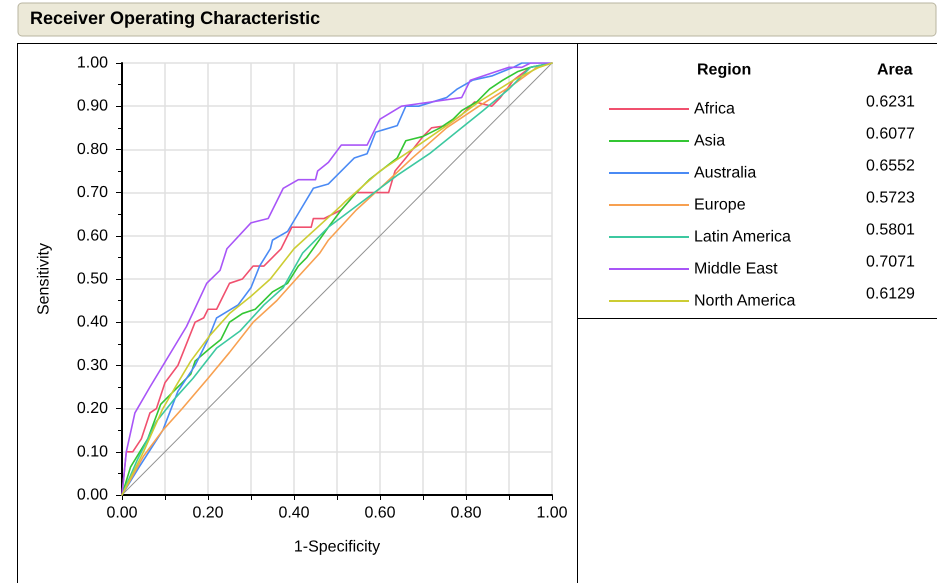 Image resolution: width=937 pixels, height=583 pixels. I want to click on y-tick-label: 0.90, so click(92, 106).